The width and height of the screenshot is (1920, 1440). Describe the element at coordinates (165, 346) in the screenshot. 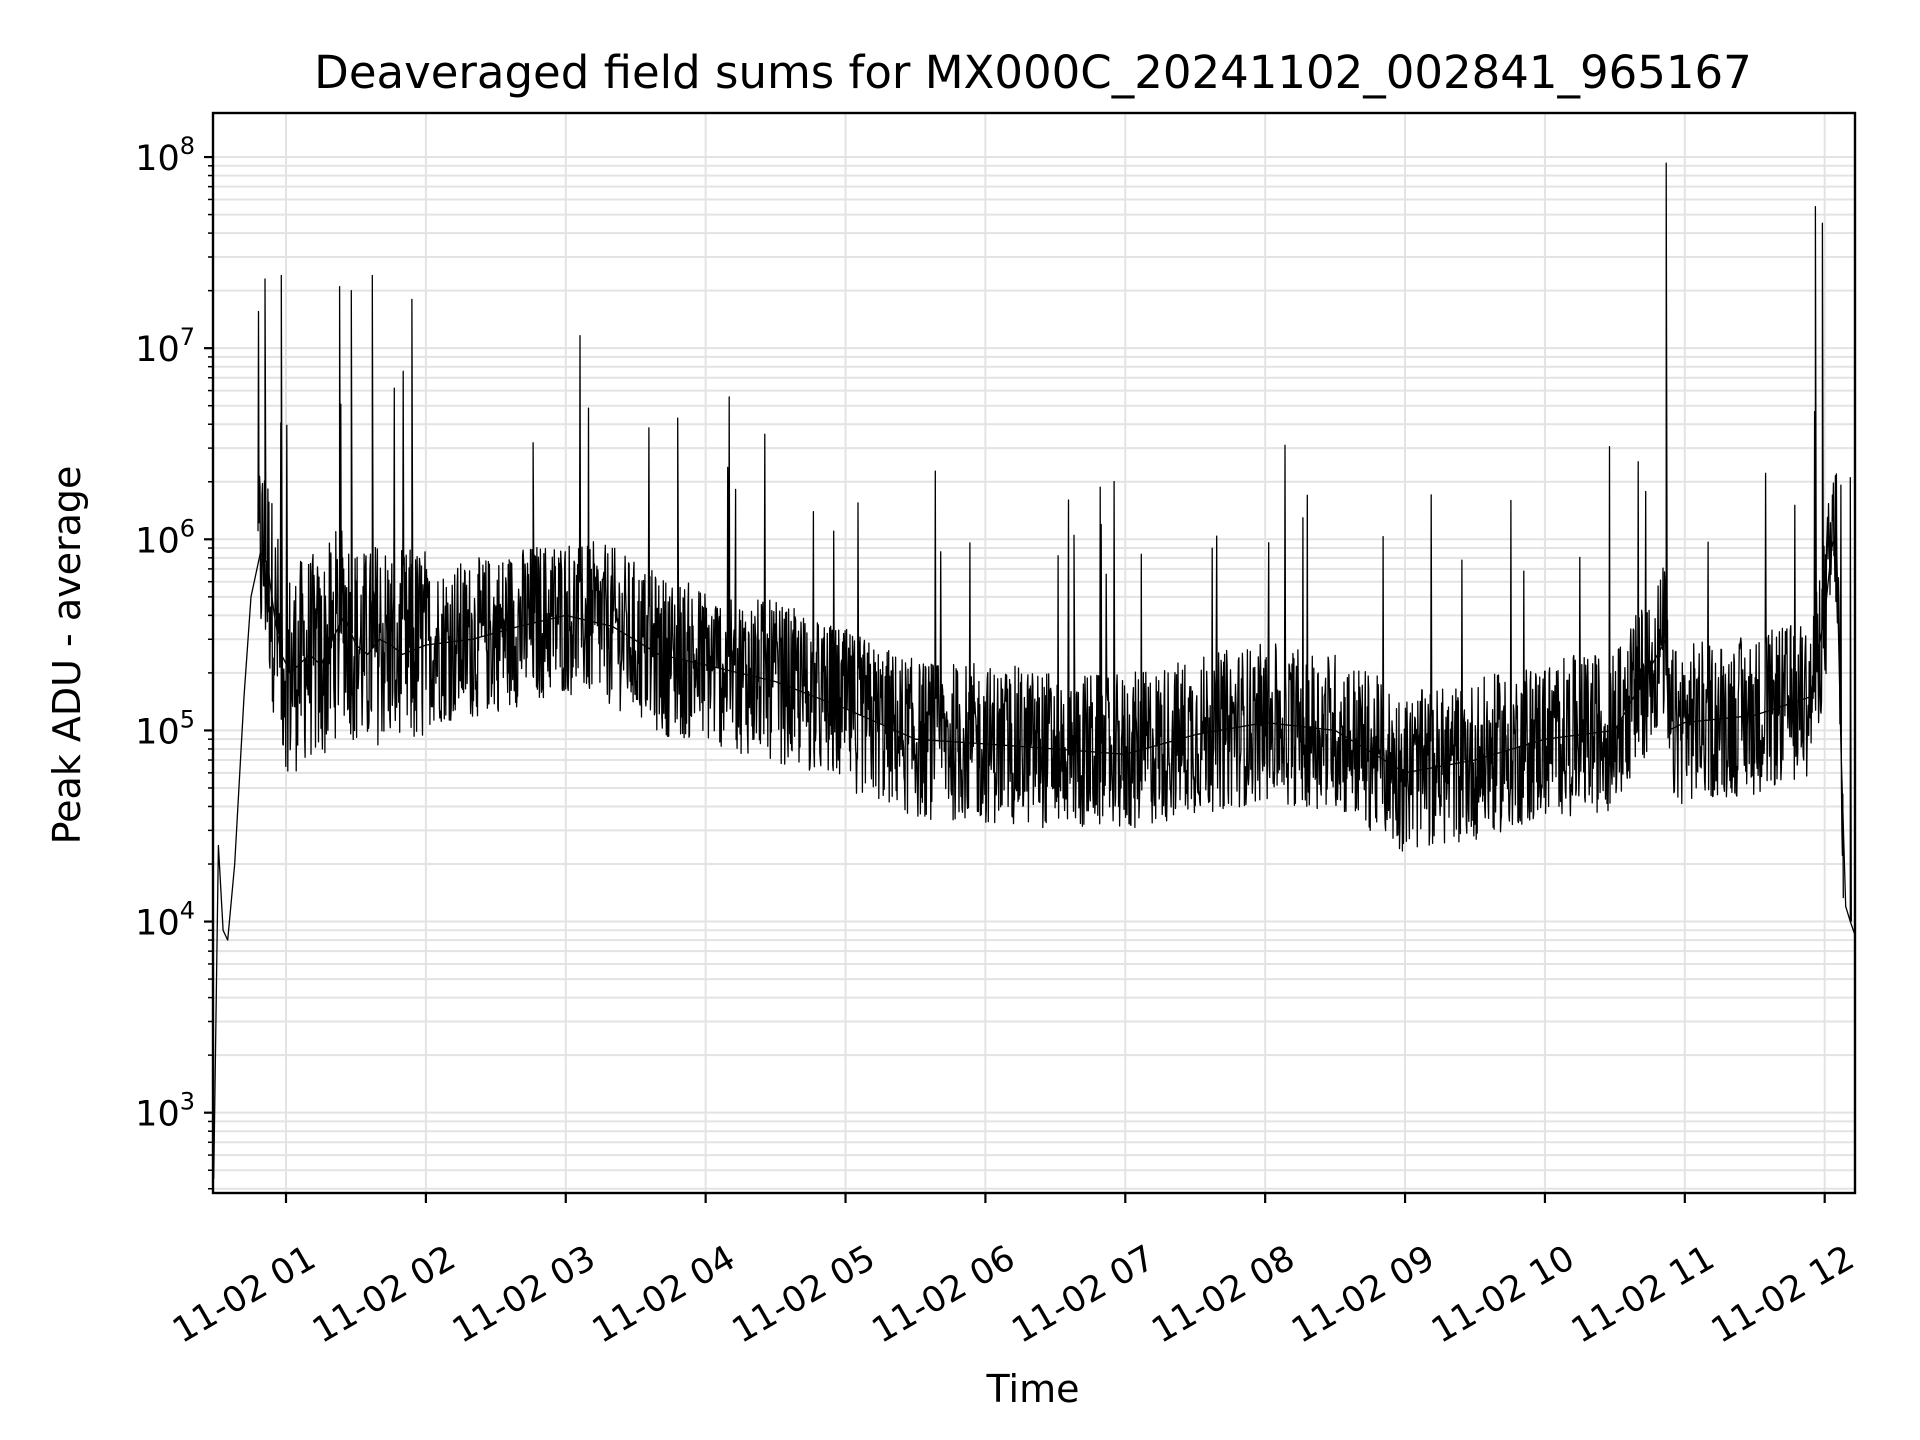

I see `y-tick-label: 10⁷` at that location.